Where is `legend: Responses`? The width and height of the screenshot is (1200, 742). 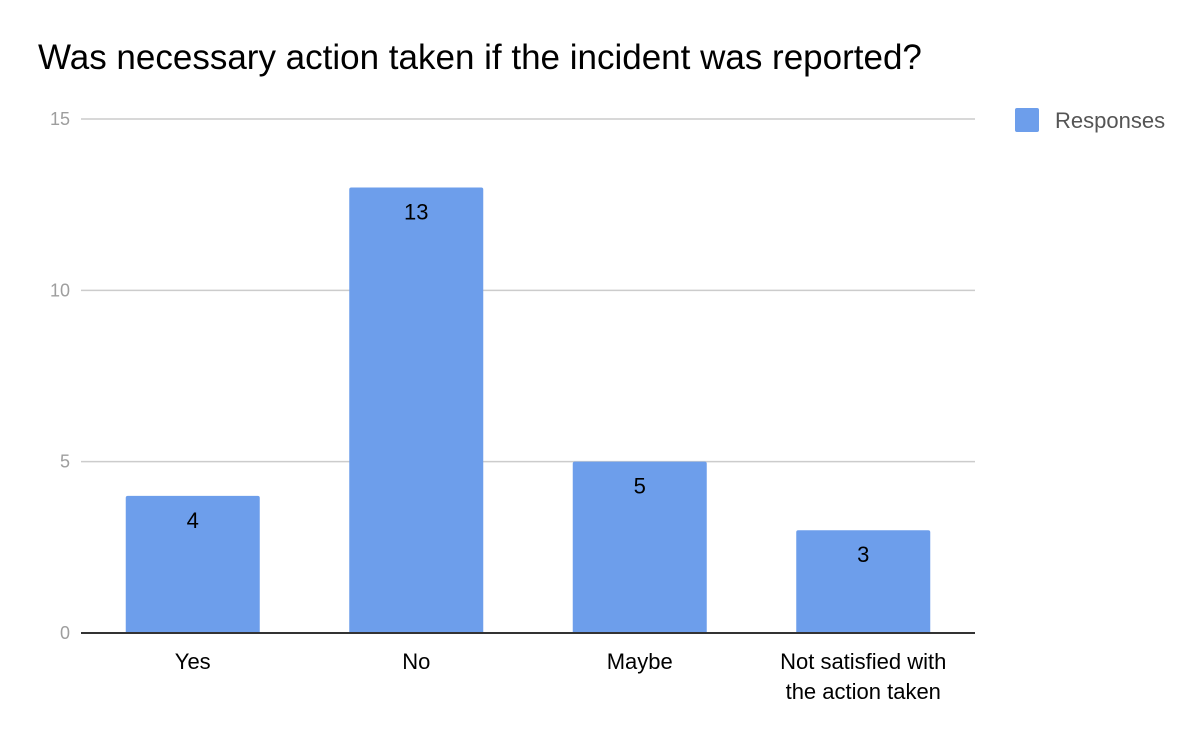 legend: Responses is located at coordinates (1090, 120).